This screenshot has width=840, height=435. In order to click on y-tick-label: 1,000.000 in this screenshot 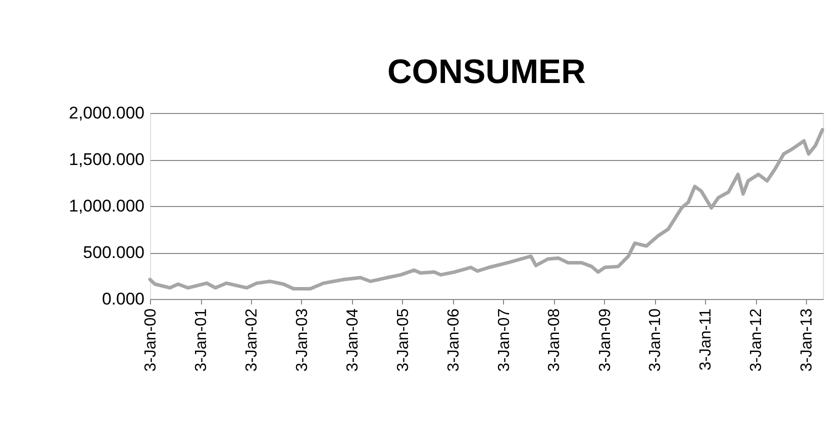, I will do `click(106, 206)`.